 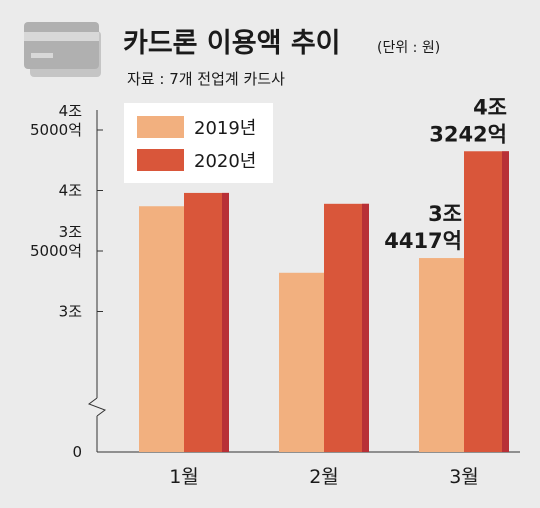 What do you see at coordinates (445, 174) in the screenshot?
I see `annotation-group: 3조 4417억 4조 3242억` at bounding box center [445, 174].